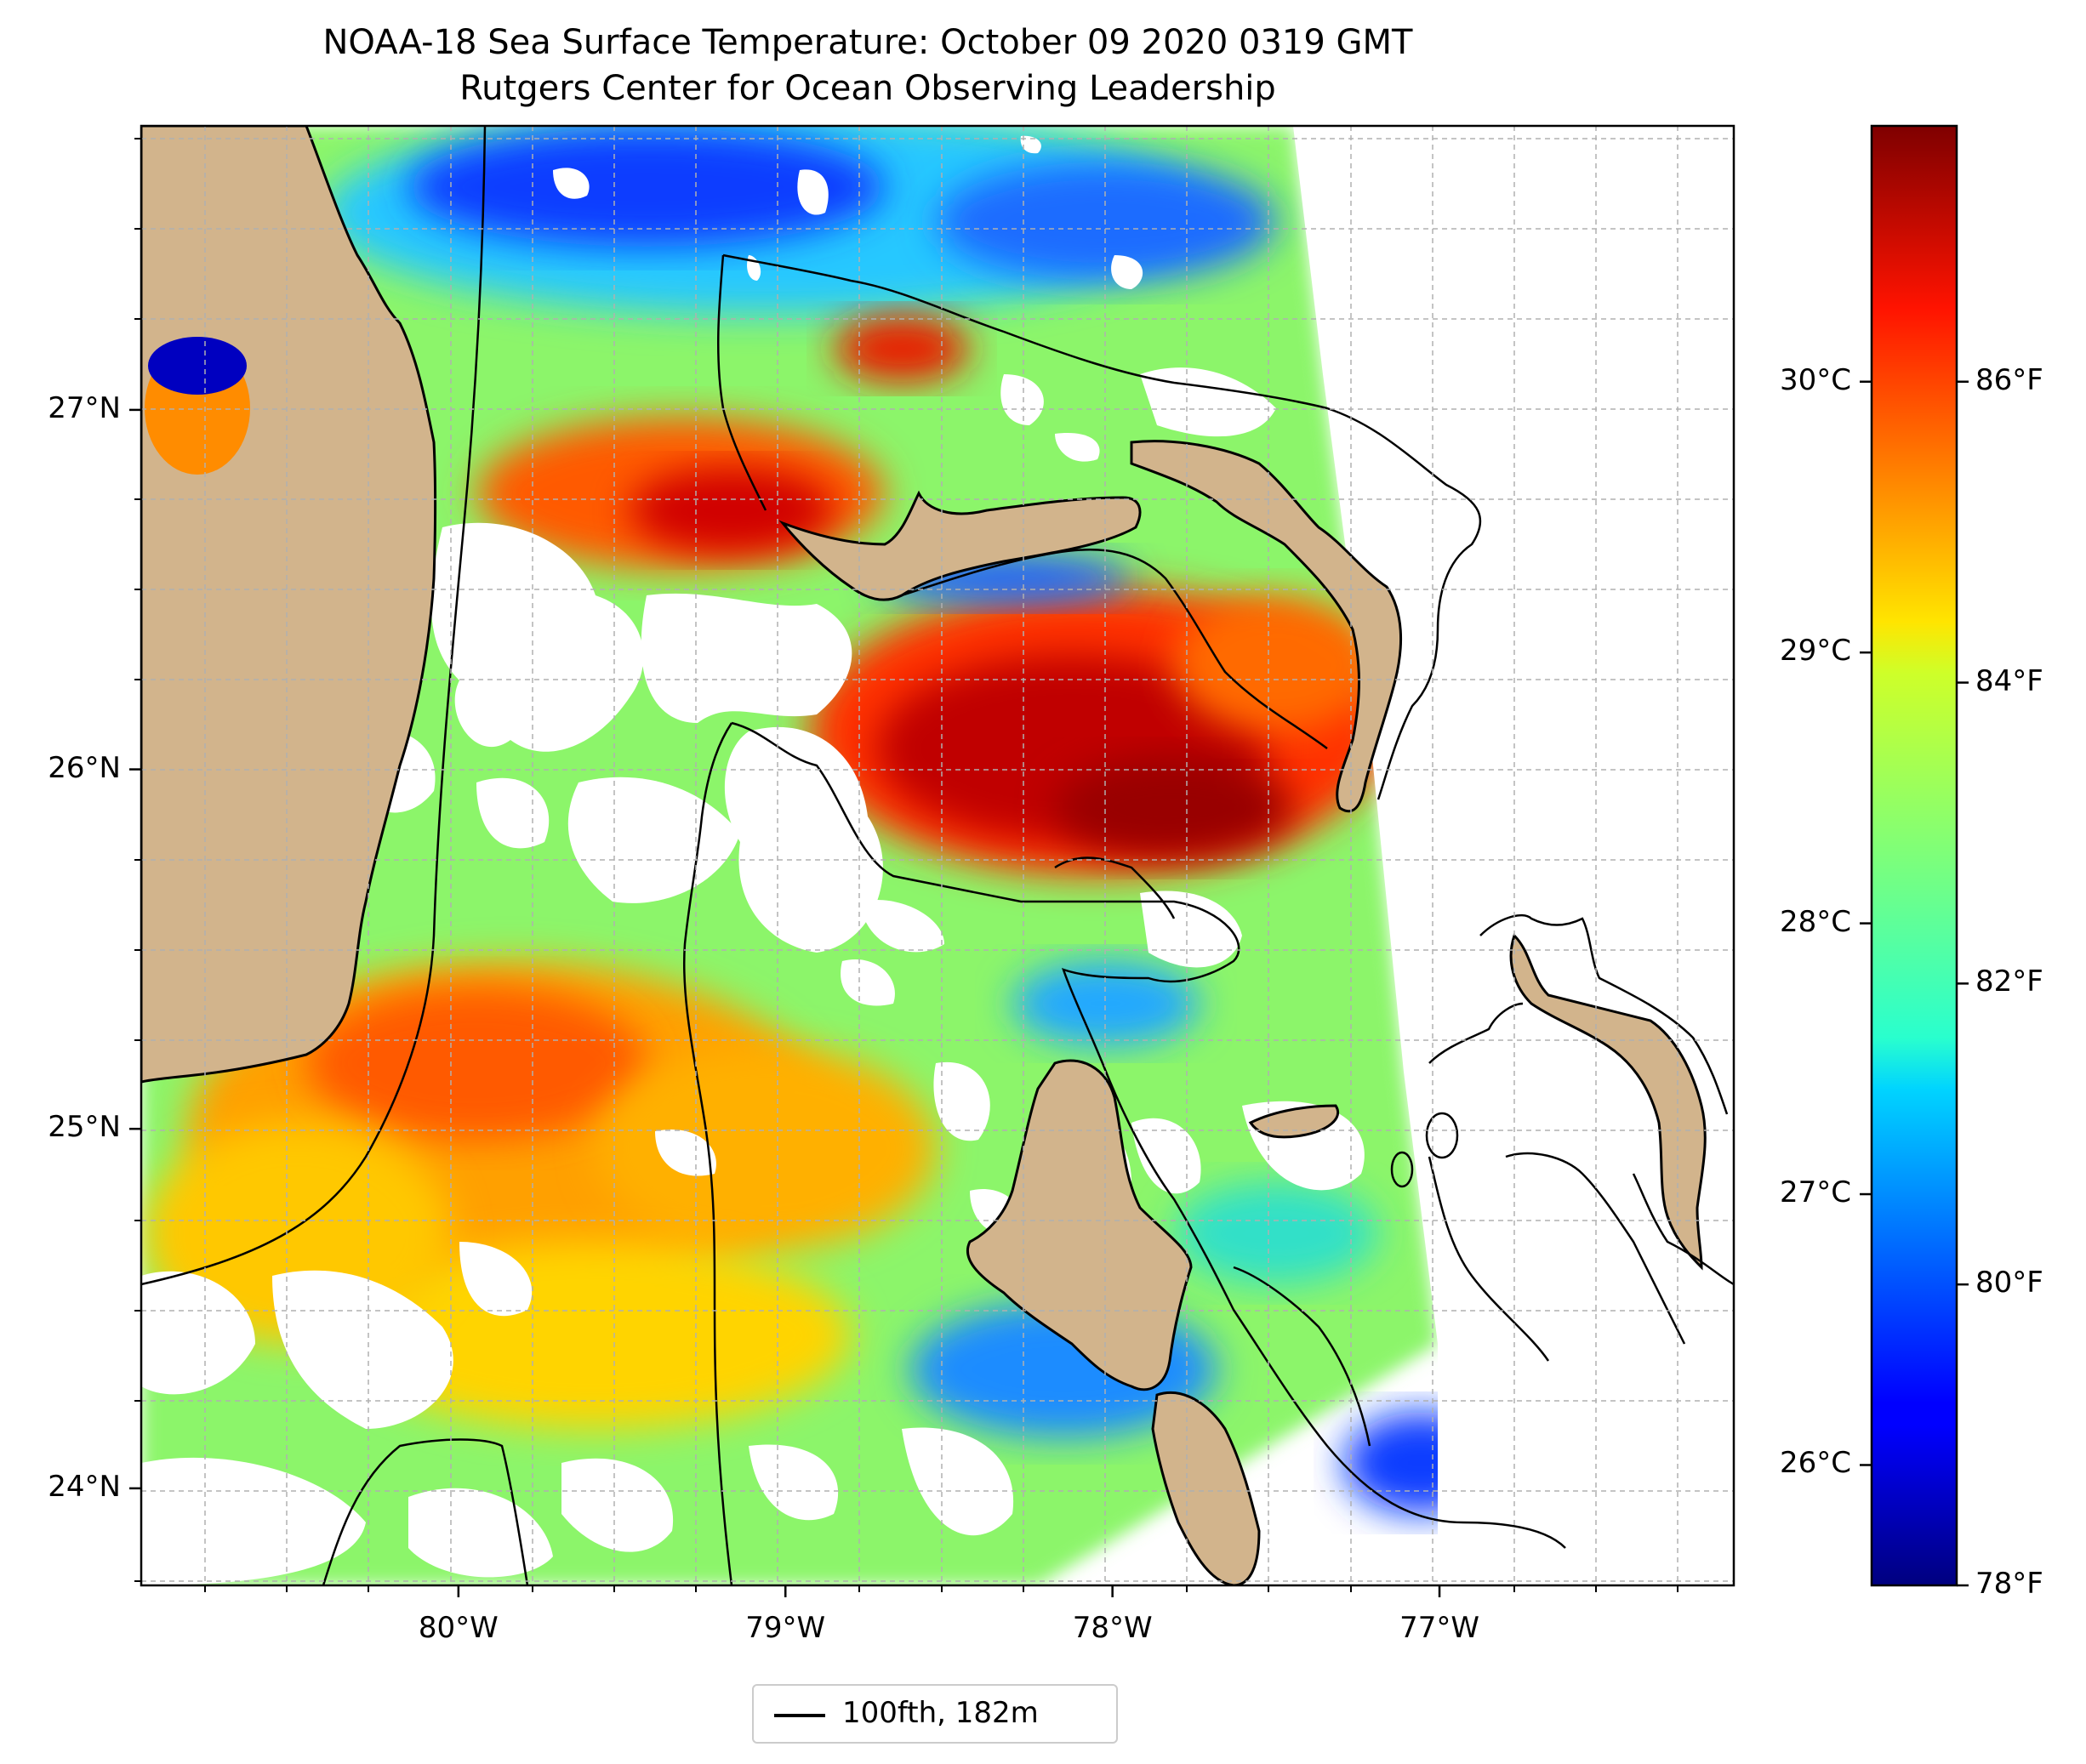 The height and width of the screenshot is (1764, 2086). Describe the element at coordinates (1815, 651) in the screenshot. I see `colorbar-c-tick-label: 29°C` at that location.